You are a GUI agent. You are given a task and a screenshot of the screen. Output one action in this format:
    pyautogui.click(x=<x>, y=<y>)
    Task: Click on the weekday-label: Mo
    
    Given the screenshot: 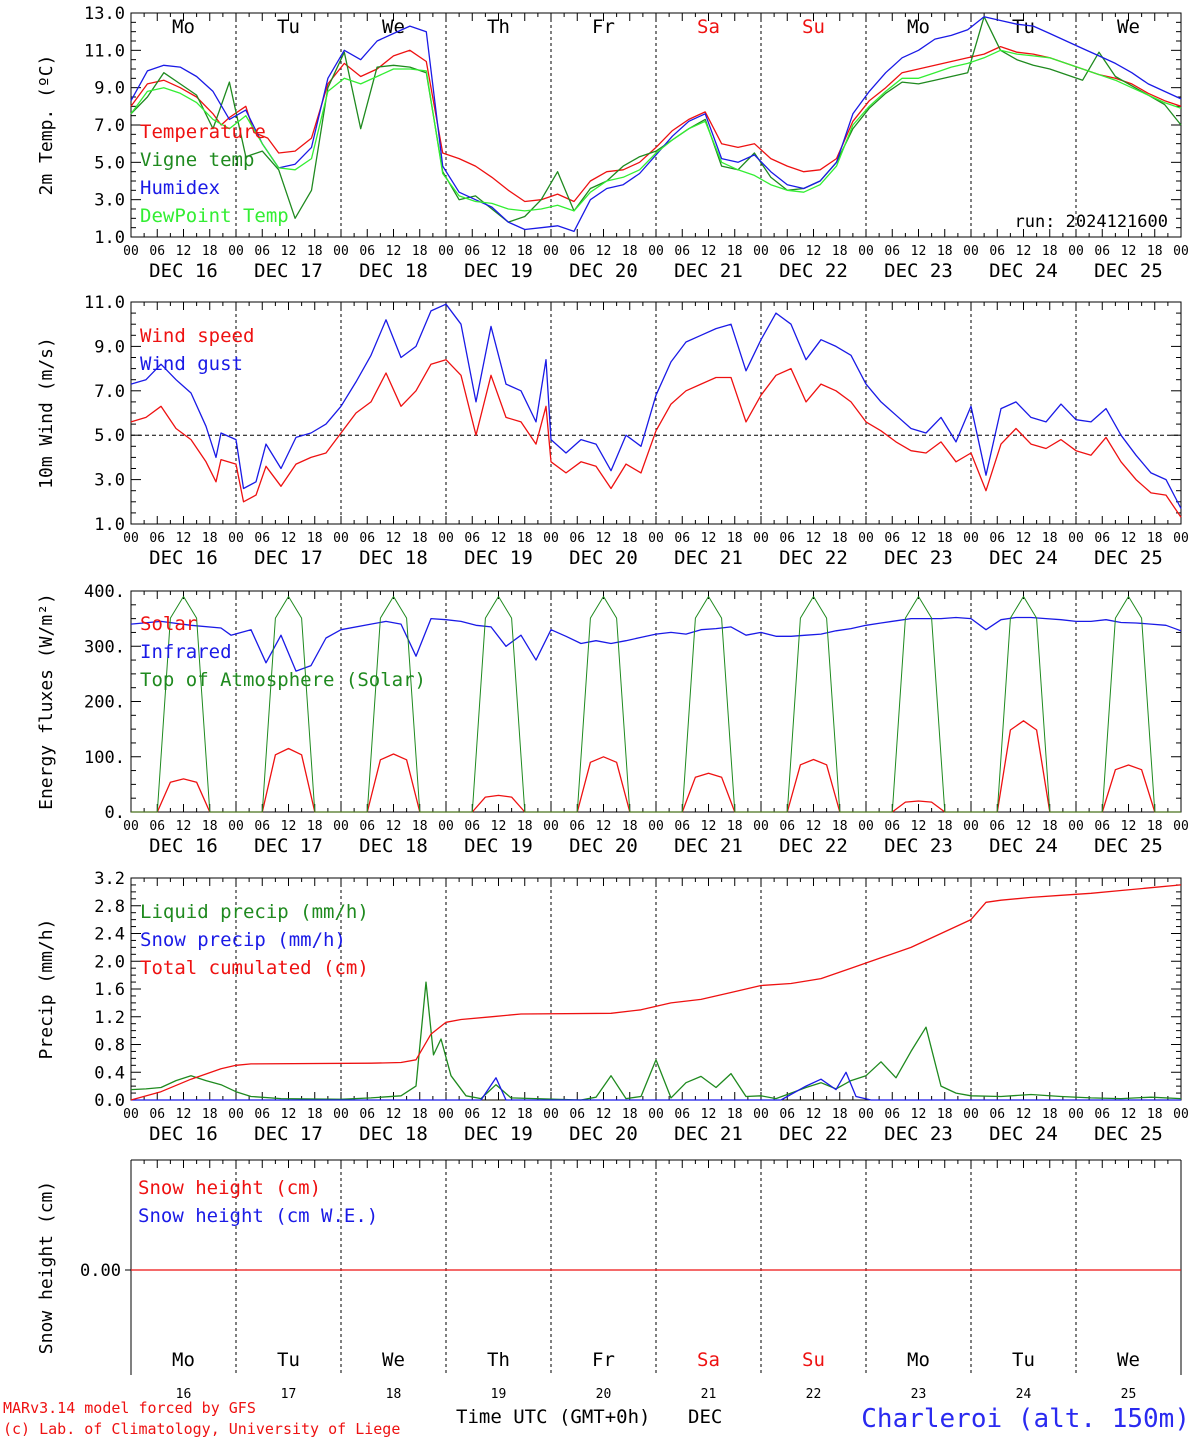 What is the action you would take?
    pyautogui.click(x=918, y=1360)
    